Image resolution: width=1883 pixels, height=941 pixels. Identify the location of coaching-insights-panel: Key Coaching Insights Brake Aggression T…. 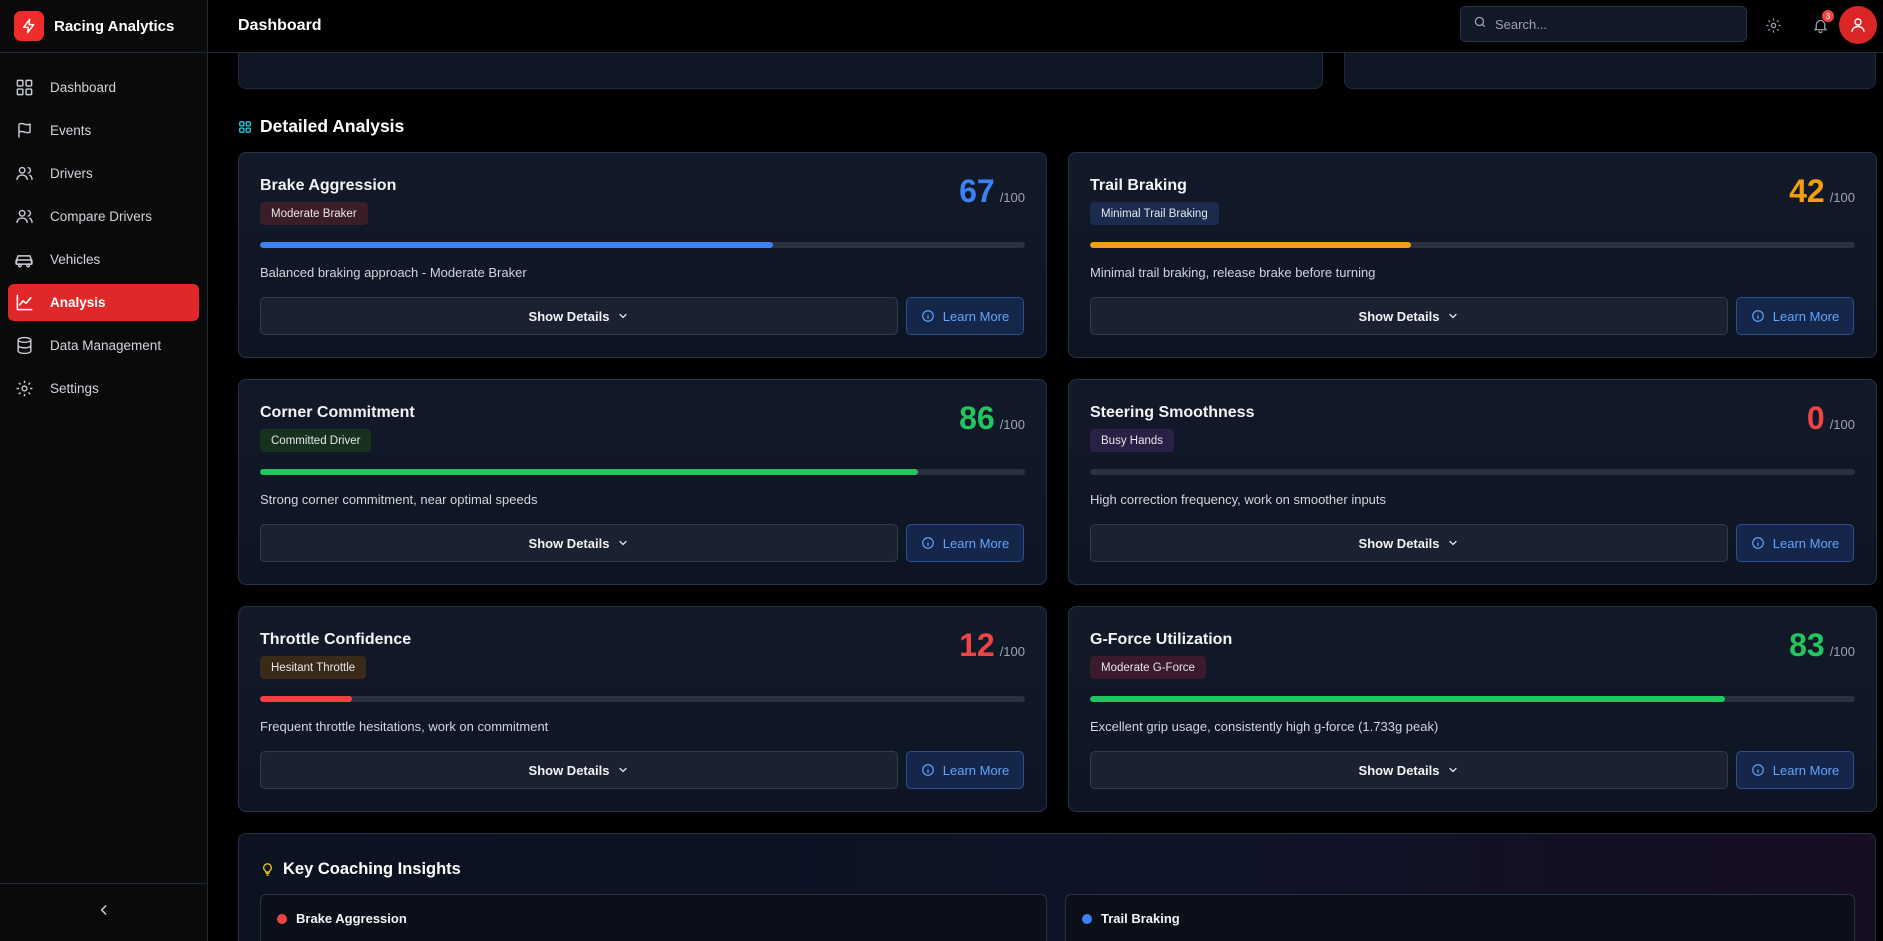
(1057, 887).